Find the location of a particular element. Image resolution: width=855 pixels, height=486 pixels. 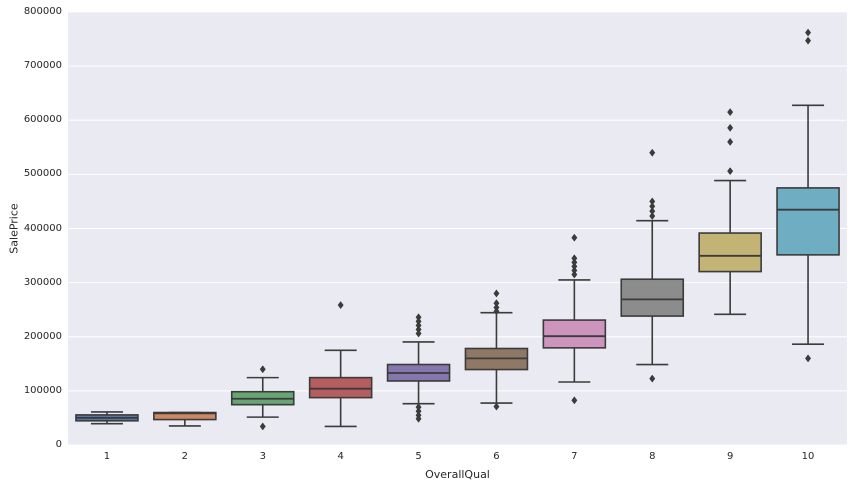

y-tick-label: 400000 is located at coordinates (42, 228).